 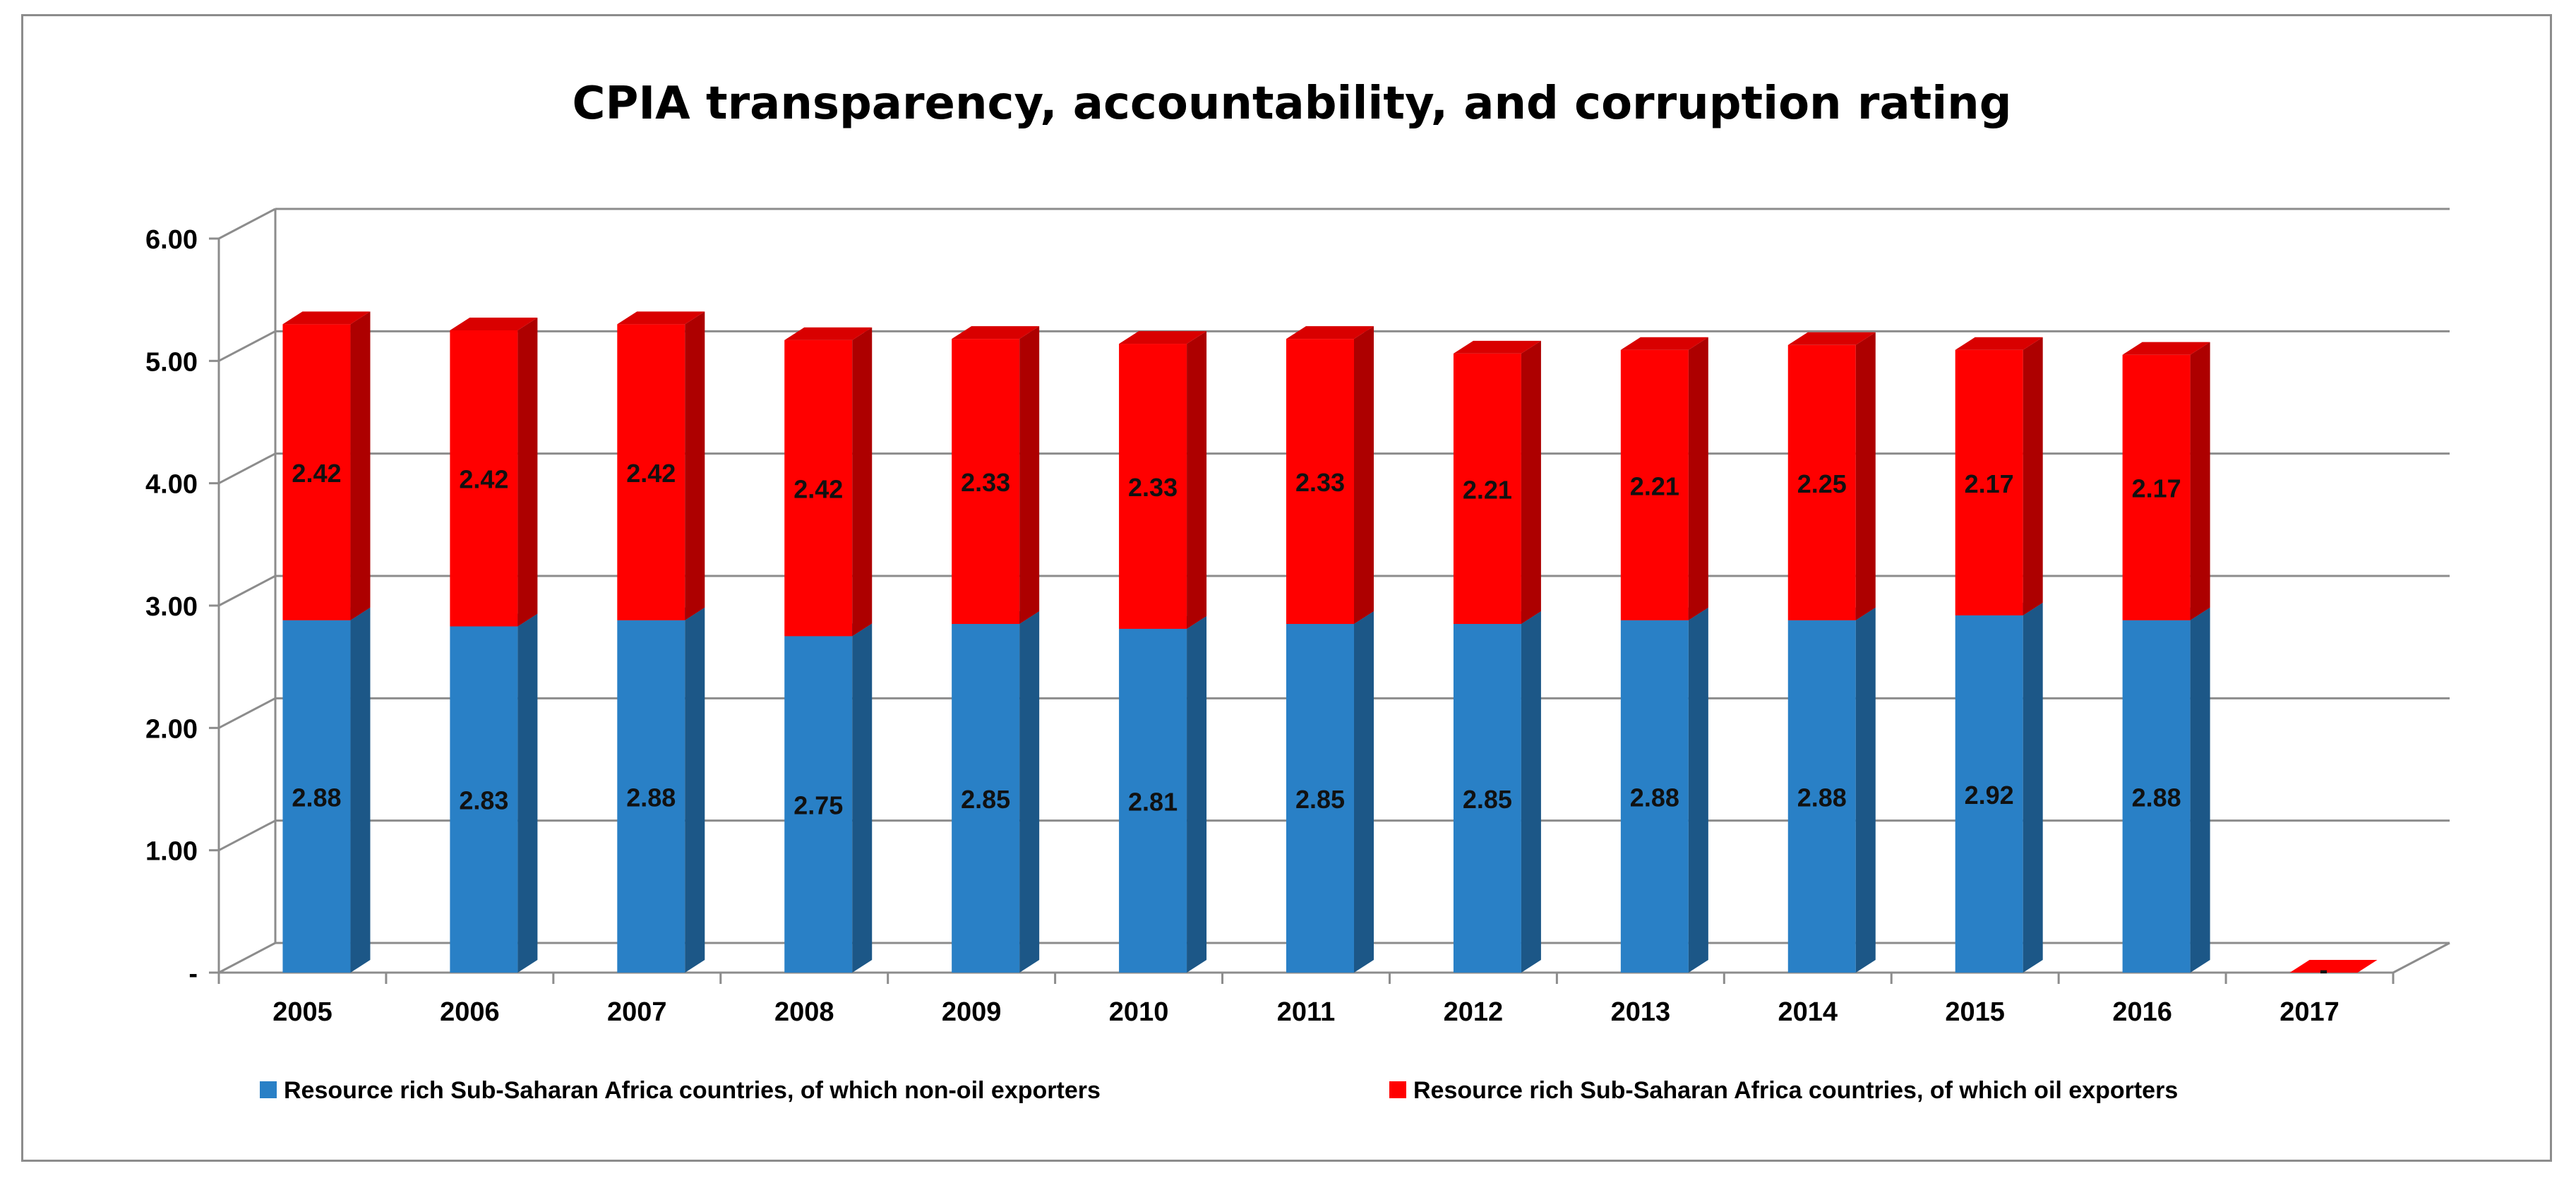 What do you see at coordinates (171, 362) in the screenshot?
I see `y-tick-label: 5.00` at bounding box center [171, 362].